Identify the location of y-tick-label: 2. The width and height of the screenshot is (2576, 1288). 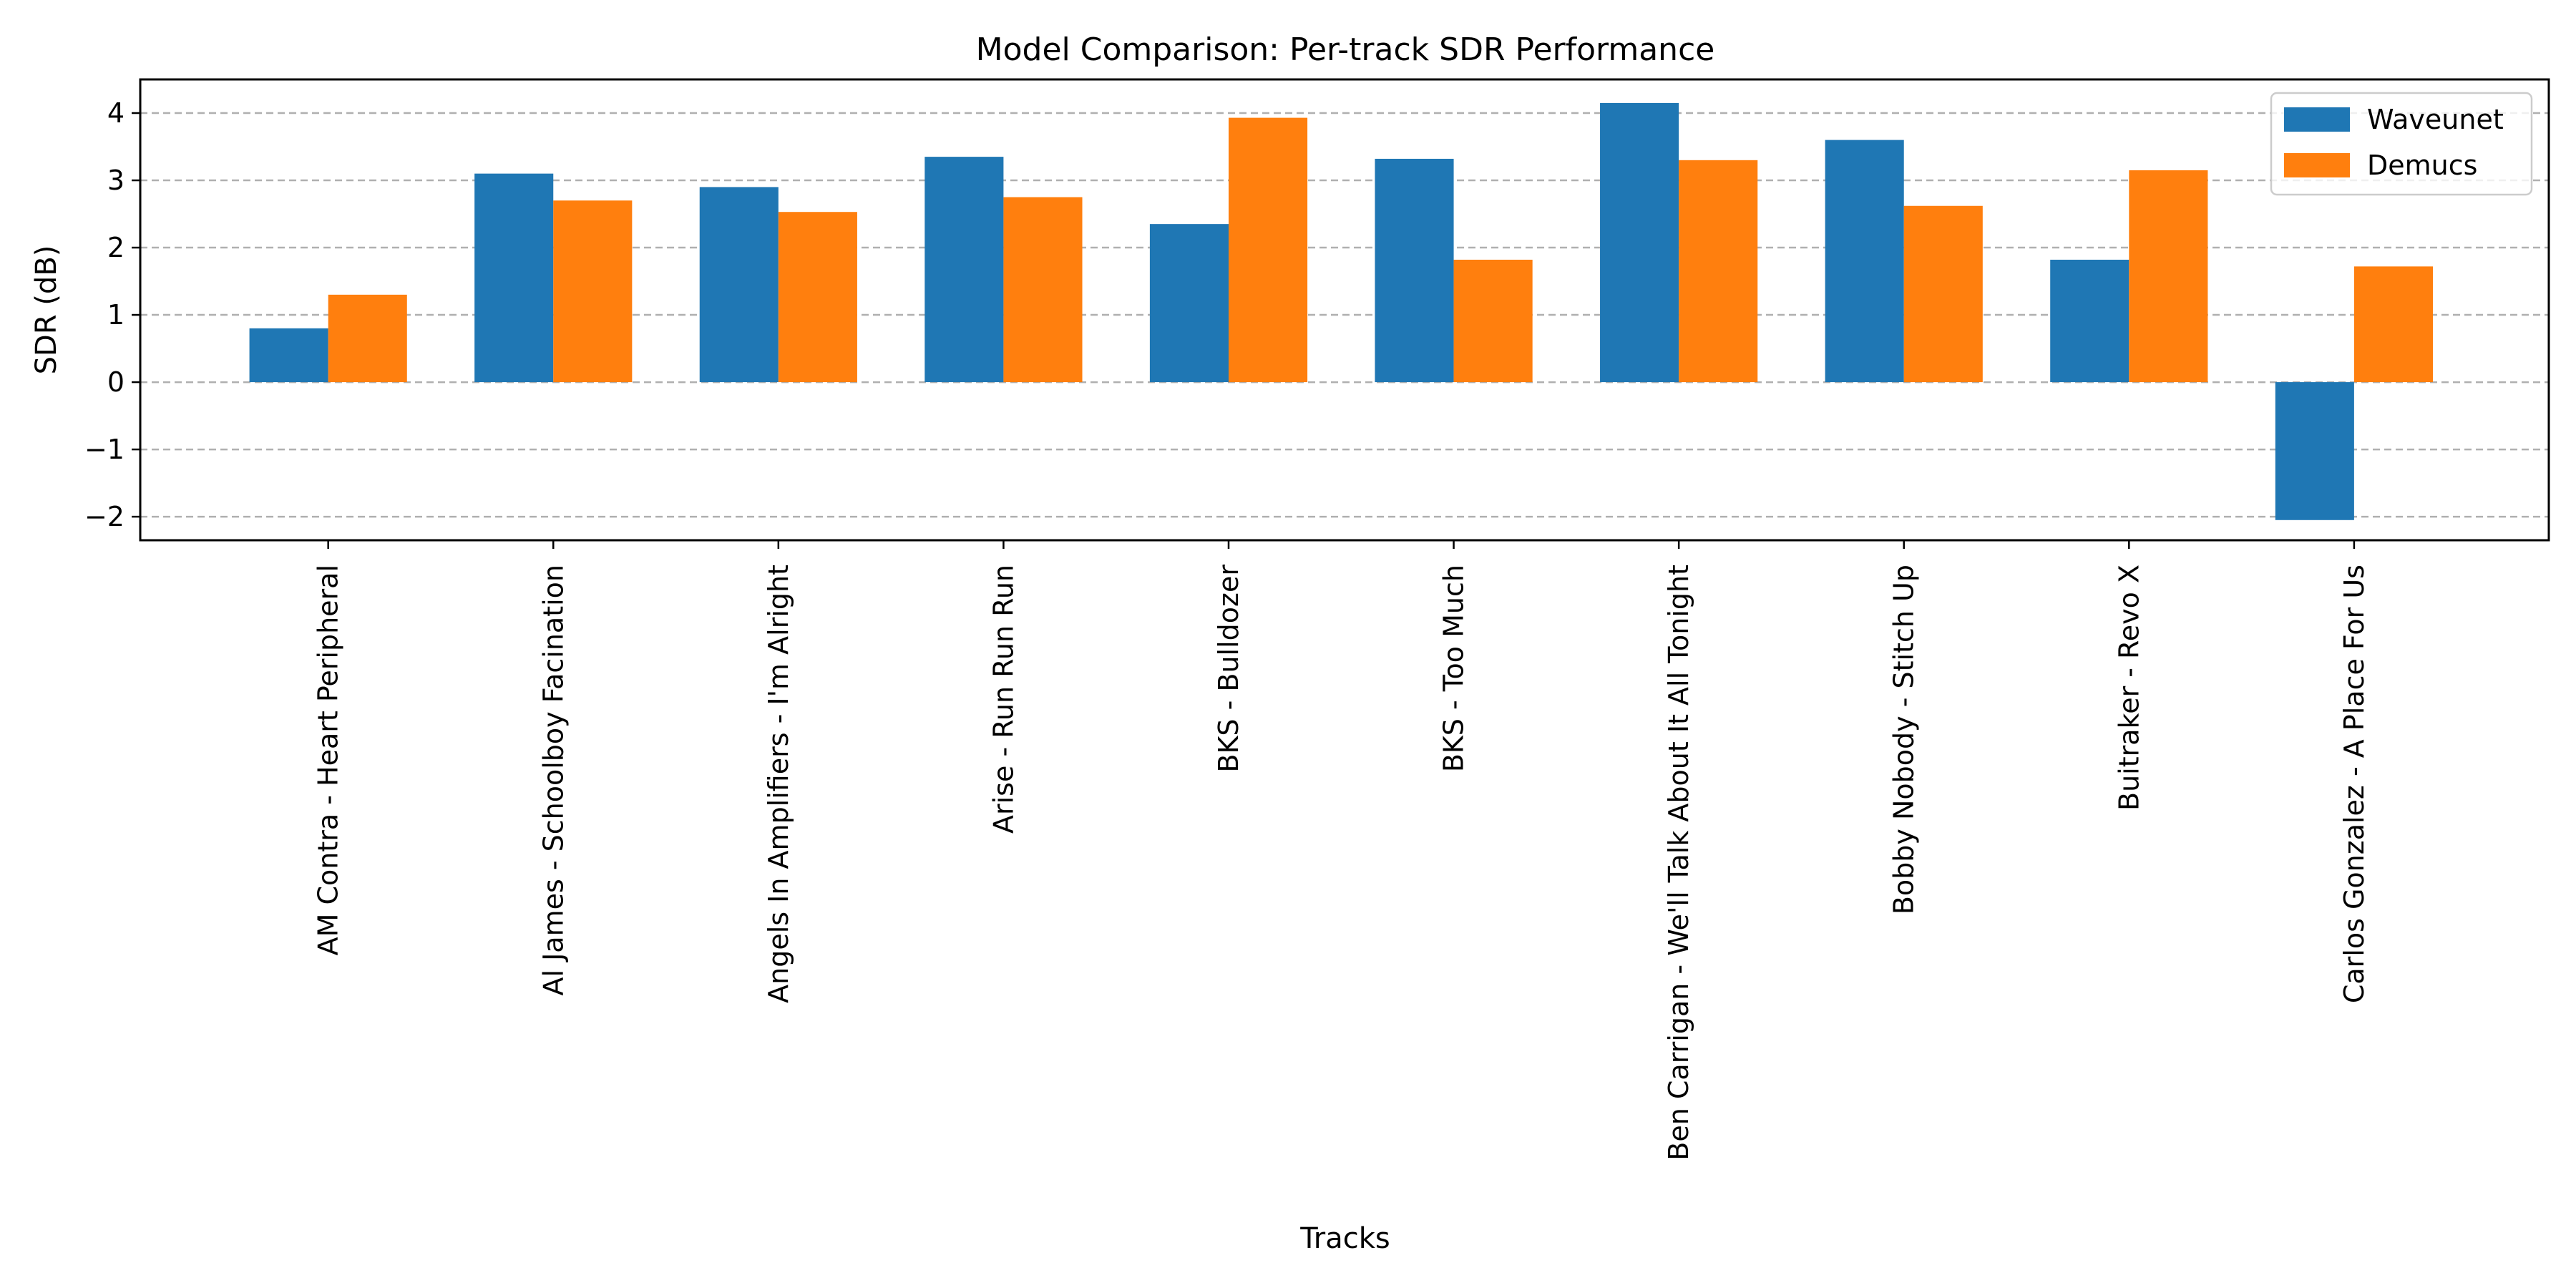
(116, 247).